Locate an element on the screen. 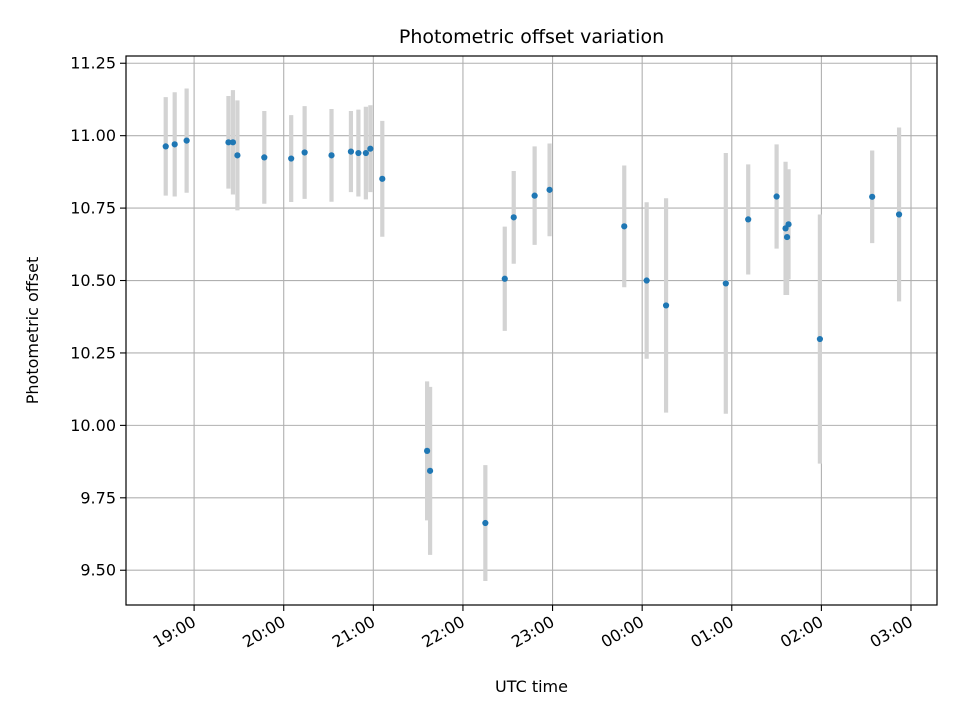 The width and height of the screenshot is (960, 720). y-axis-ticks: 9.50 9.75 10.00 10.25 10.50 10.75 11.00 11.25 is located at coordinates (98, 317).